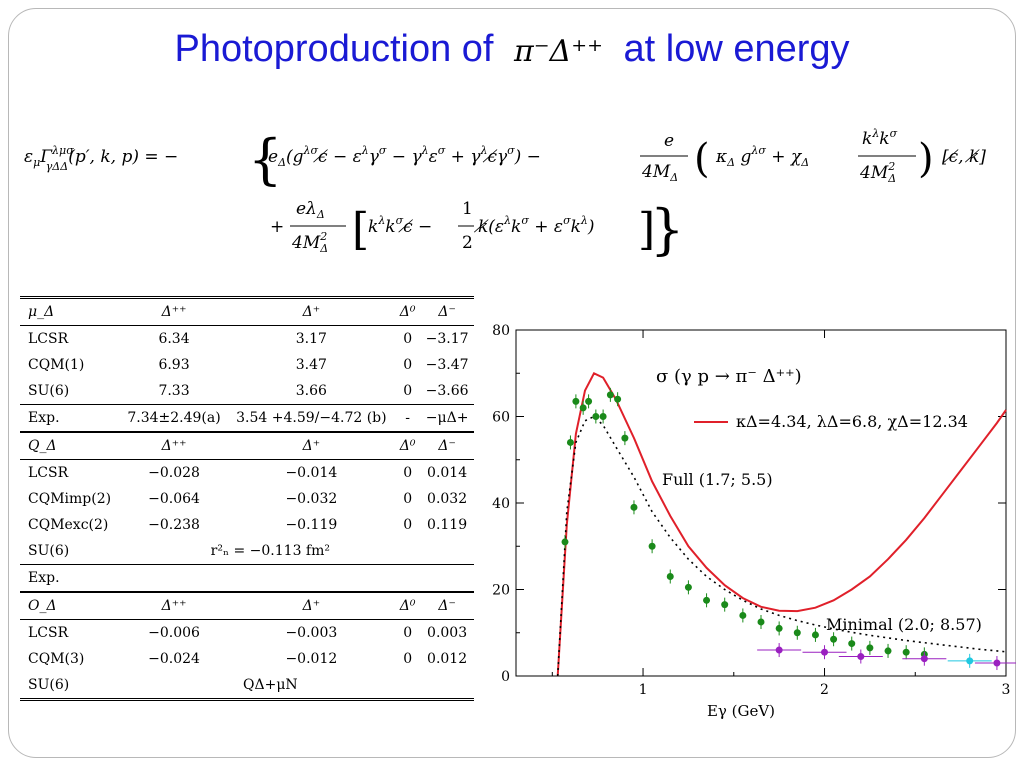  What do you see at coordinates (247, 499) in the screenshot?
I see `table-row: CQMimp(2) −0.064 −0.032 0 0.032` at bounding box center [247, 499].